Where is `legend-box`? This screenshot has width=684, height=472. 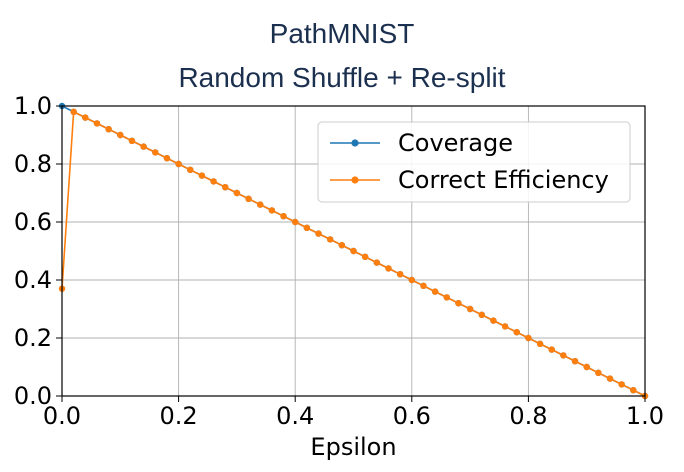
legend-box is located at coordinates (474, 162).